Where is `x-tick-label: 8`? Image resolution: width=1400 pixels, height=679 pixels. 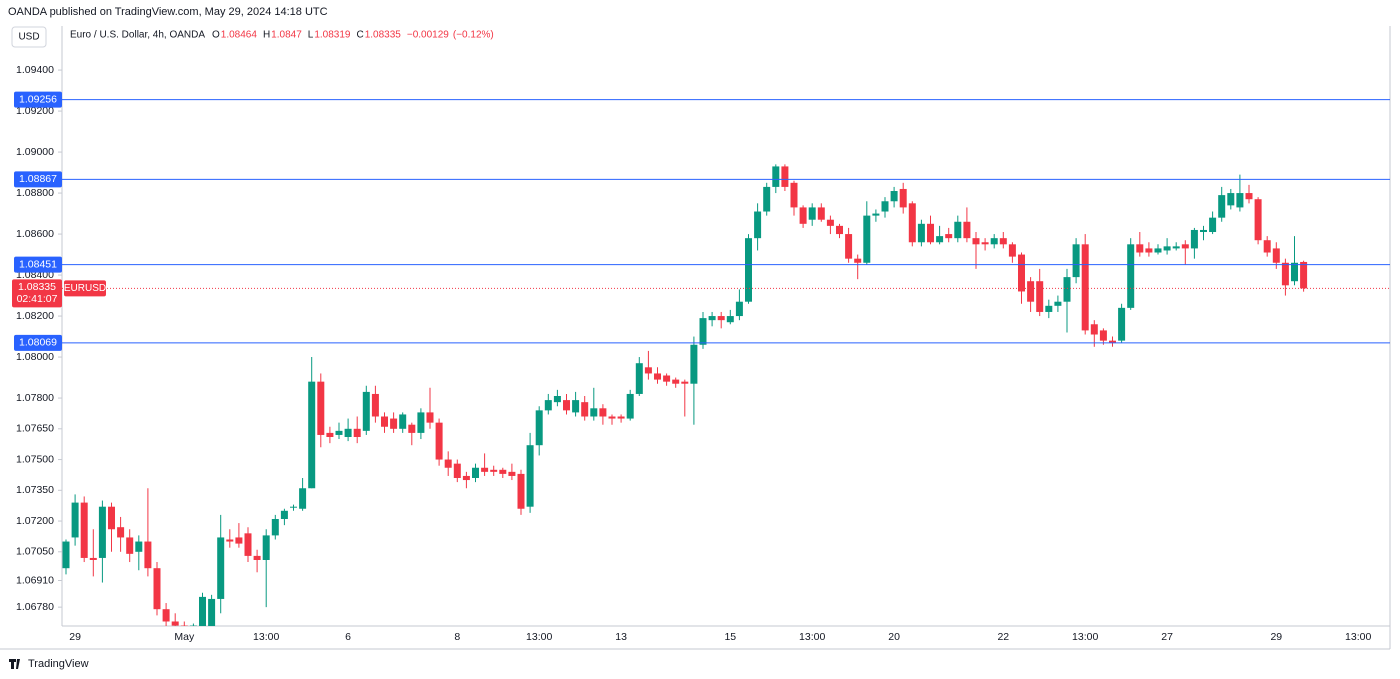 x-tick-label: 8 is located at coordinates (457, 637).